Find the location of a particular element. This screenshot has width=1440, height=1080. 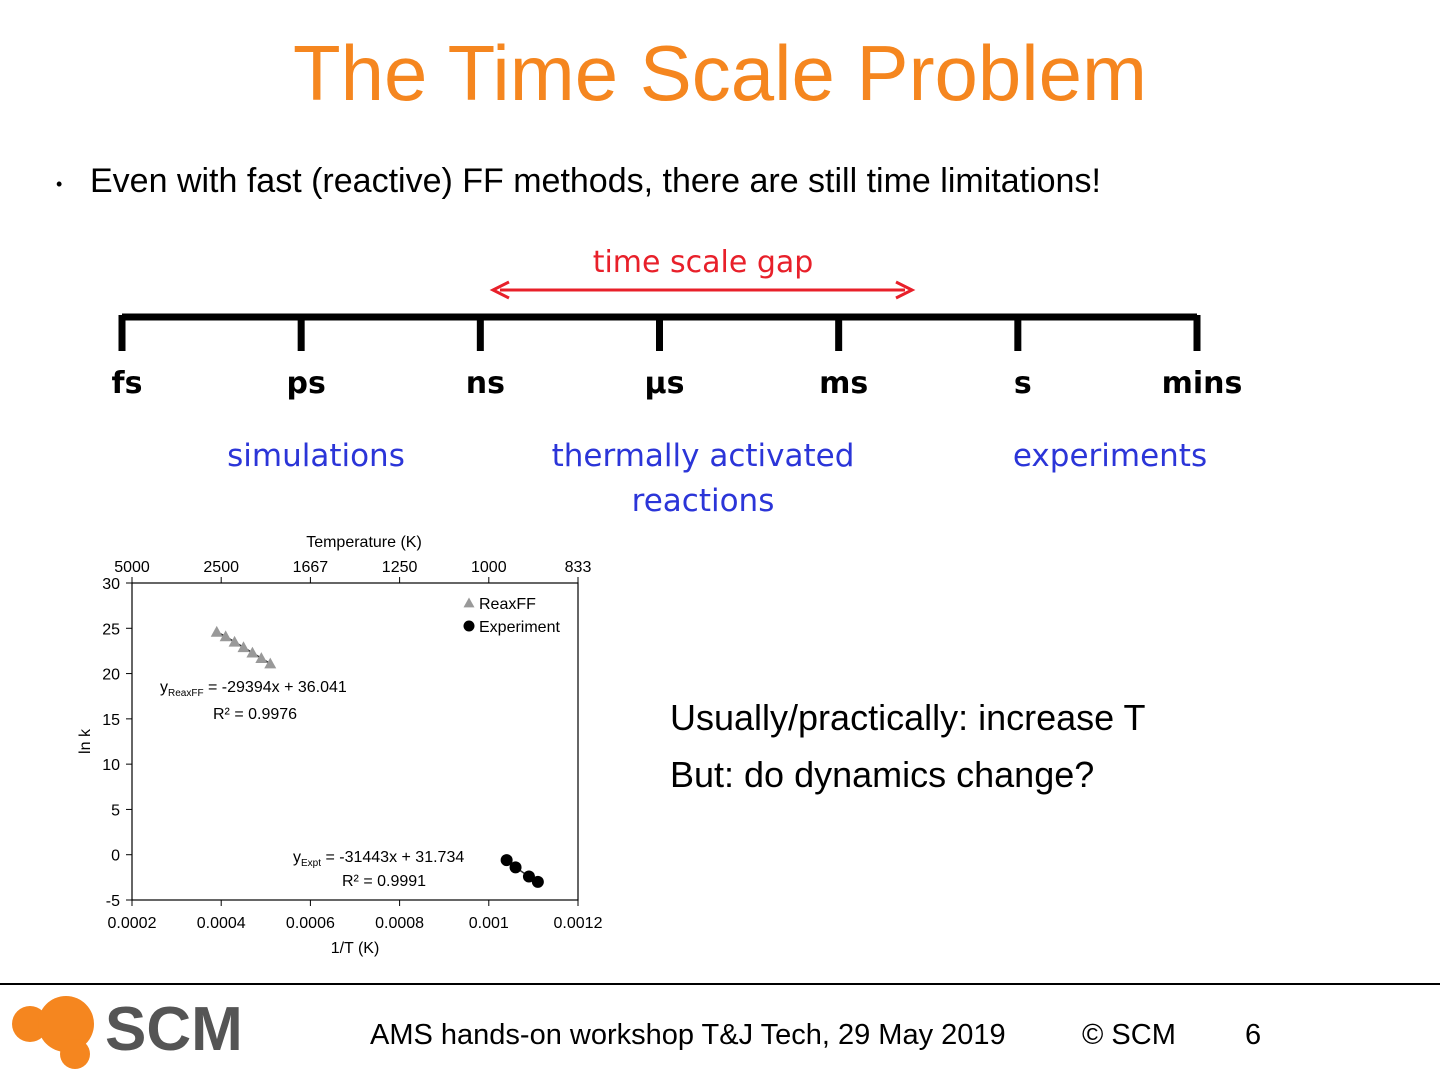

y-tick-label: -5 is located at coordinates (113, 901).